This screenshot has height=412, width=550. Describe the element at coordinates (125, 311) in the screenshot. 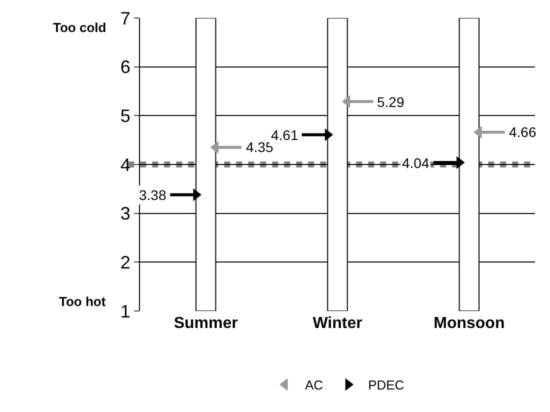

I see `y-tick-label: 1` at that location.